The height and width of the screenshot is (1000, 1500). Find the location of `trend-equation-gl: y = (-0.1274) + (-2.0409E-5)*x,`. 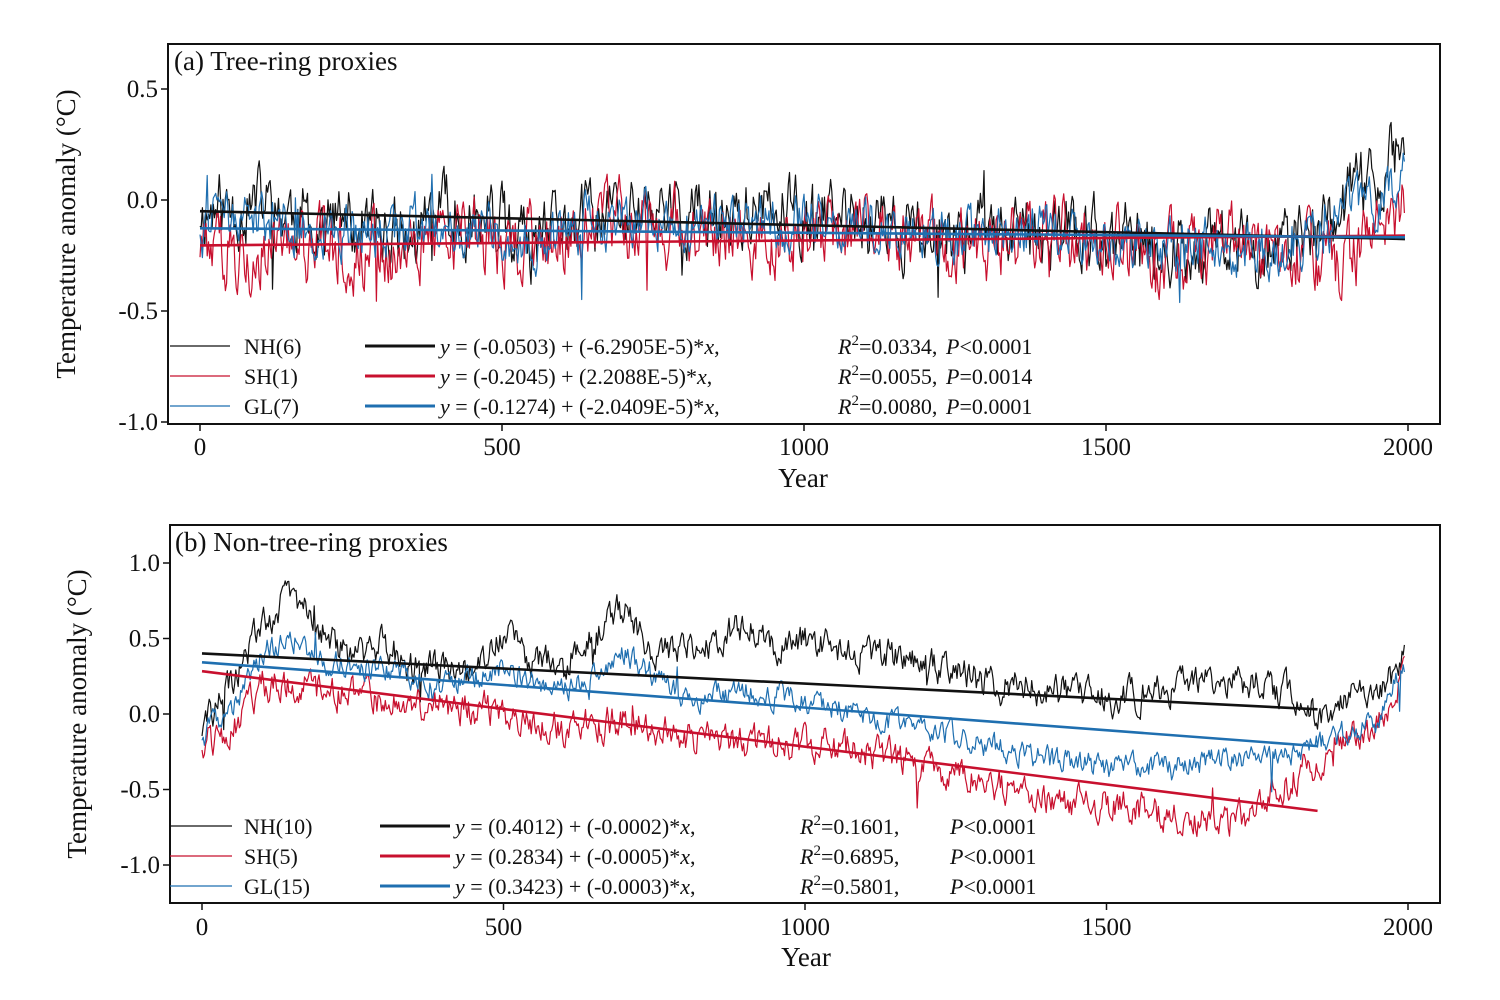

trend-equation-gl: y = (-0.1274) + (-2.0409E-5)*x, is located at coordinates (579, 406).